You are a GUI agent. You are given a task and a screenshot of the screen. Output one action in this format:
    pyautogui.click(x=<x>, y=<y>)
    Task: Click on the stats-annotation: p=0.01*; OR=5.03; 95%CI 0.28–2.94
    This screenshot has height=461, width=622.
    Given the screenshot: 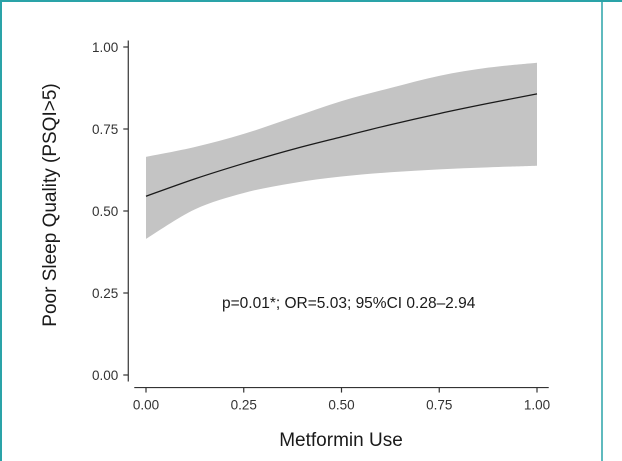 What is the action you would take?
    pyautogui.click(x=349, y=303)
    